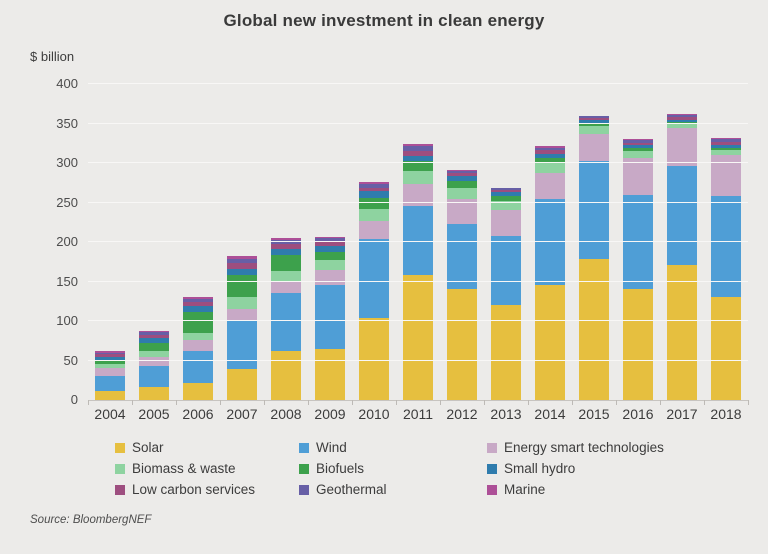 This screenshot has height=554, width=768. I want to click on bar-2018, so click(726, 268).